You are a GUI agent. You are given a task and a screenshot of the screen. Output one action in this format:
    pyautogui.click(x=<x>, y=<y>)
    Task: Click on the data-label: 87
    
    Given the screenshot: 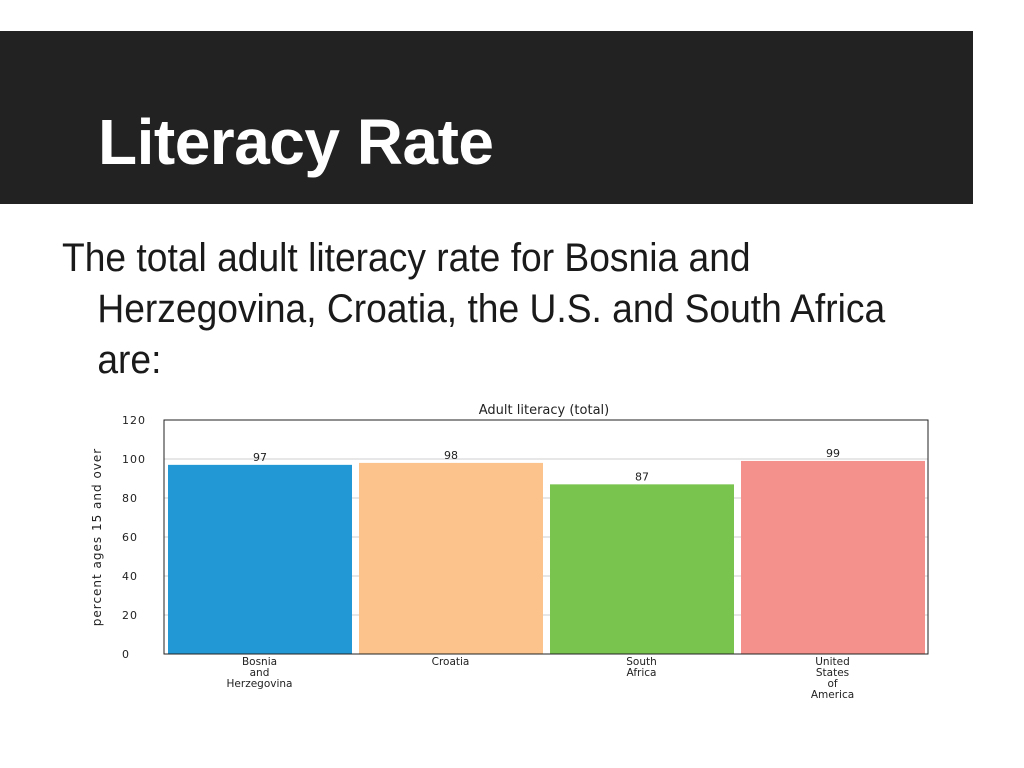 What is the action you would take?
    pyautogui.click(x=642, y=476)
    